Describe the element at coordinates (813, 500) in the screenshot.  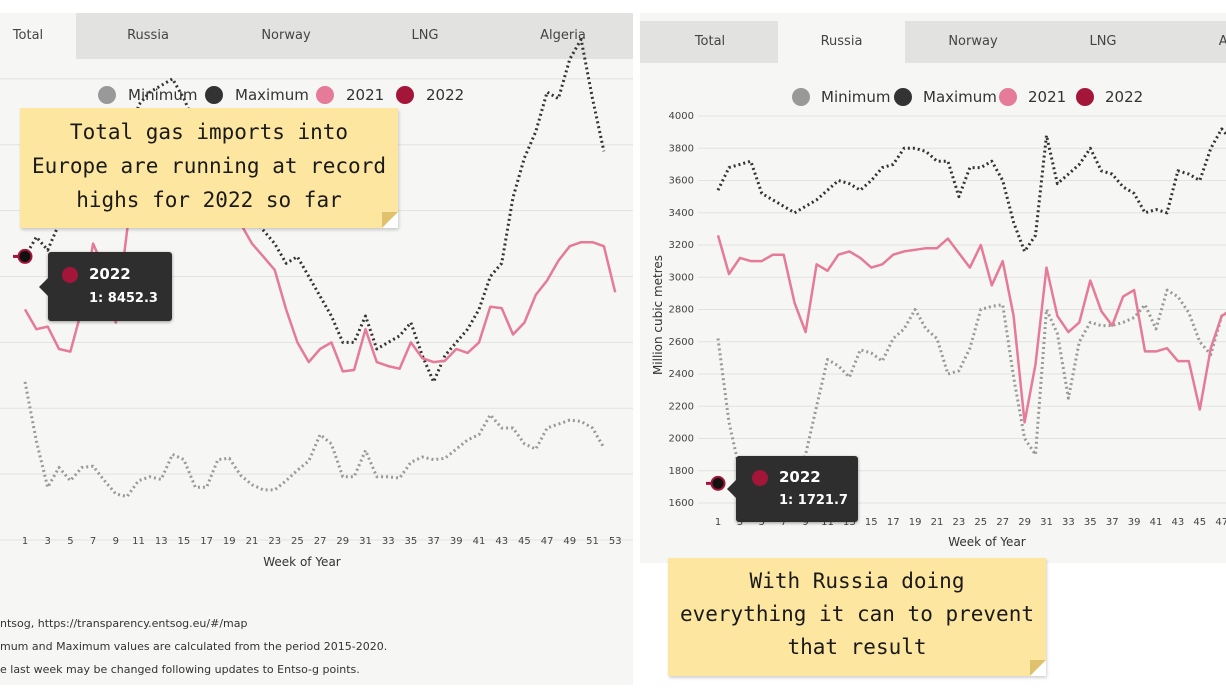
I see `tooltip-value: 1: 1721.7` at that location.